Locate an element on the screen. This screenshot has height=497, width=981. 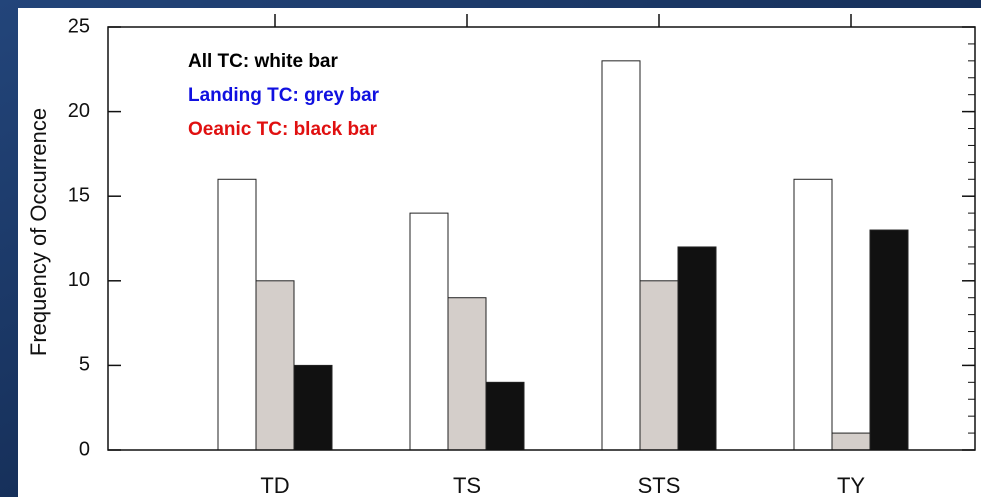
x-tick-label: TD is located at coordinates (274, 485).